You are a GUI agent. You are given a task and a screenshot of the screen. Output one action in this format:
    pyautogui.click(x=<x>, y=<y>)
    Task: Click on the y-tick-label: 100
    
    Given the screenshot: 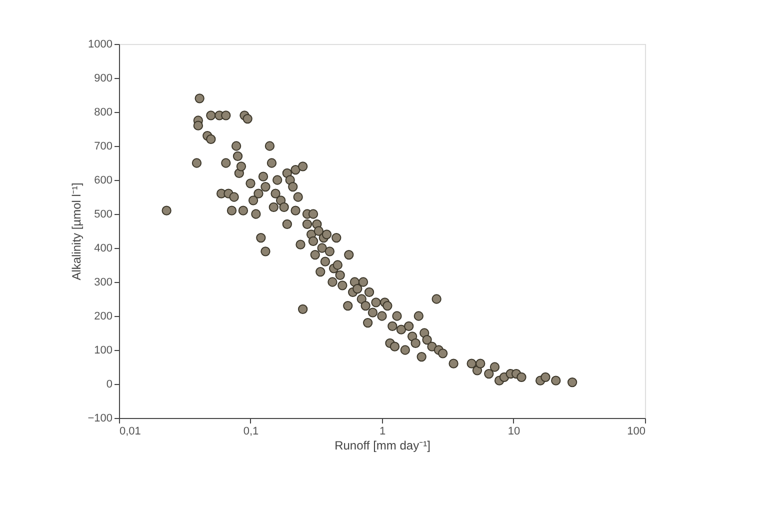 What is the action you would take?
    pyautogui.click(x=103, y=350)
    